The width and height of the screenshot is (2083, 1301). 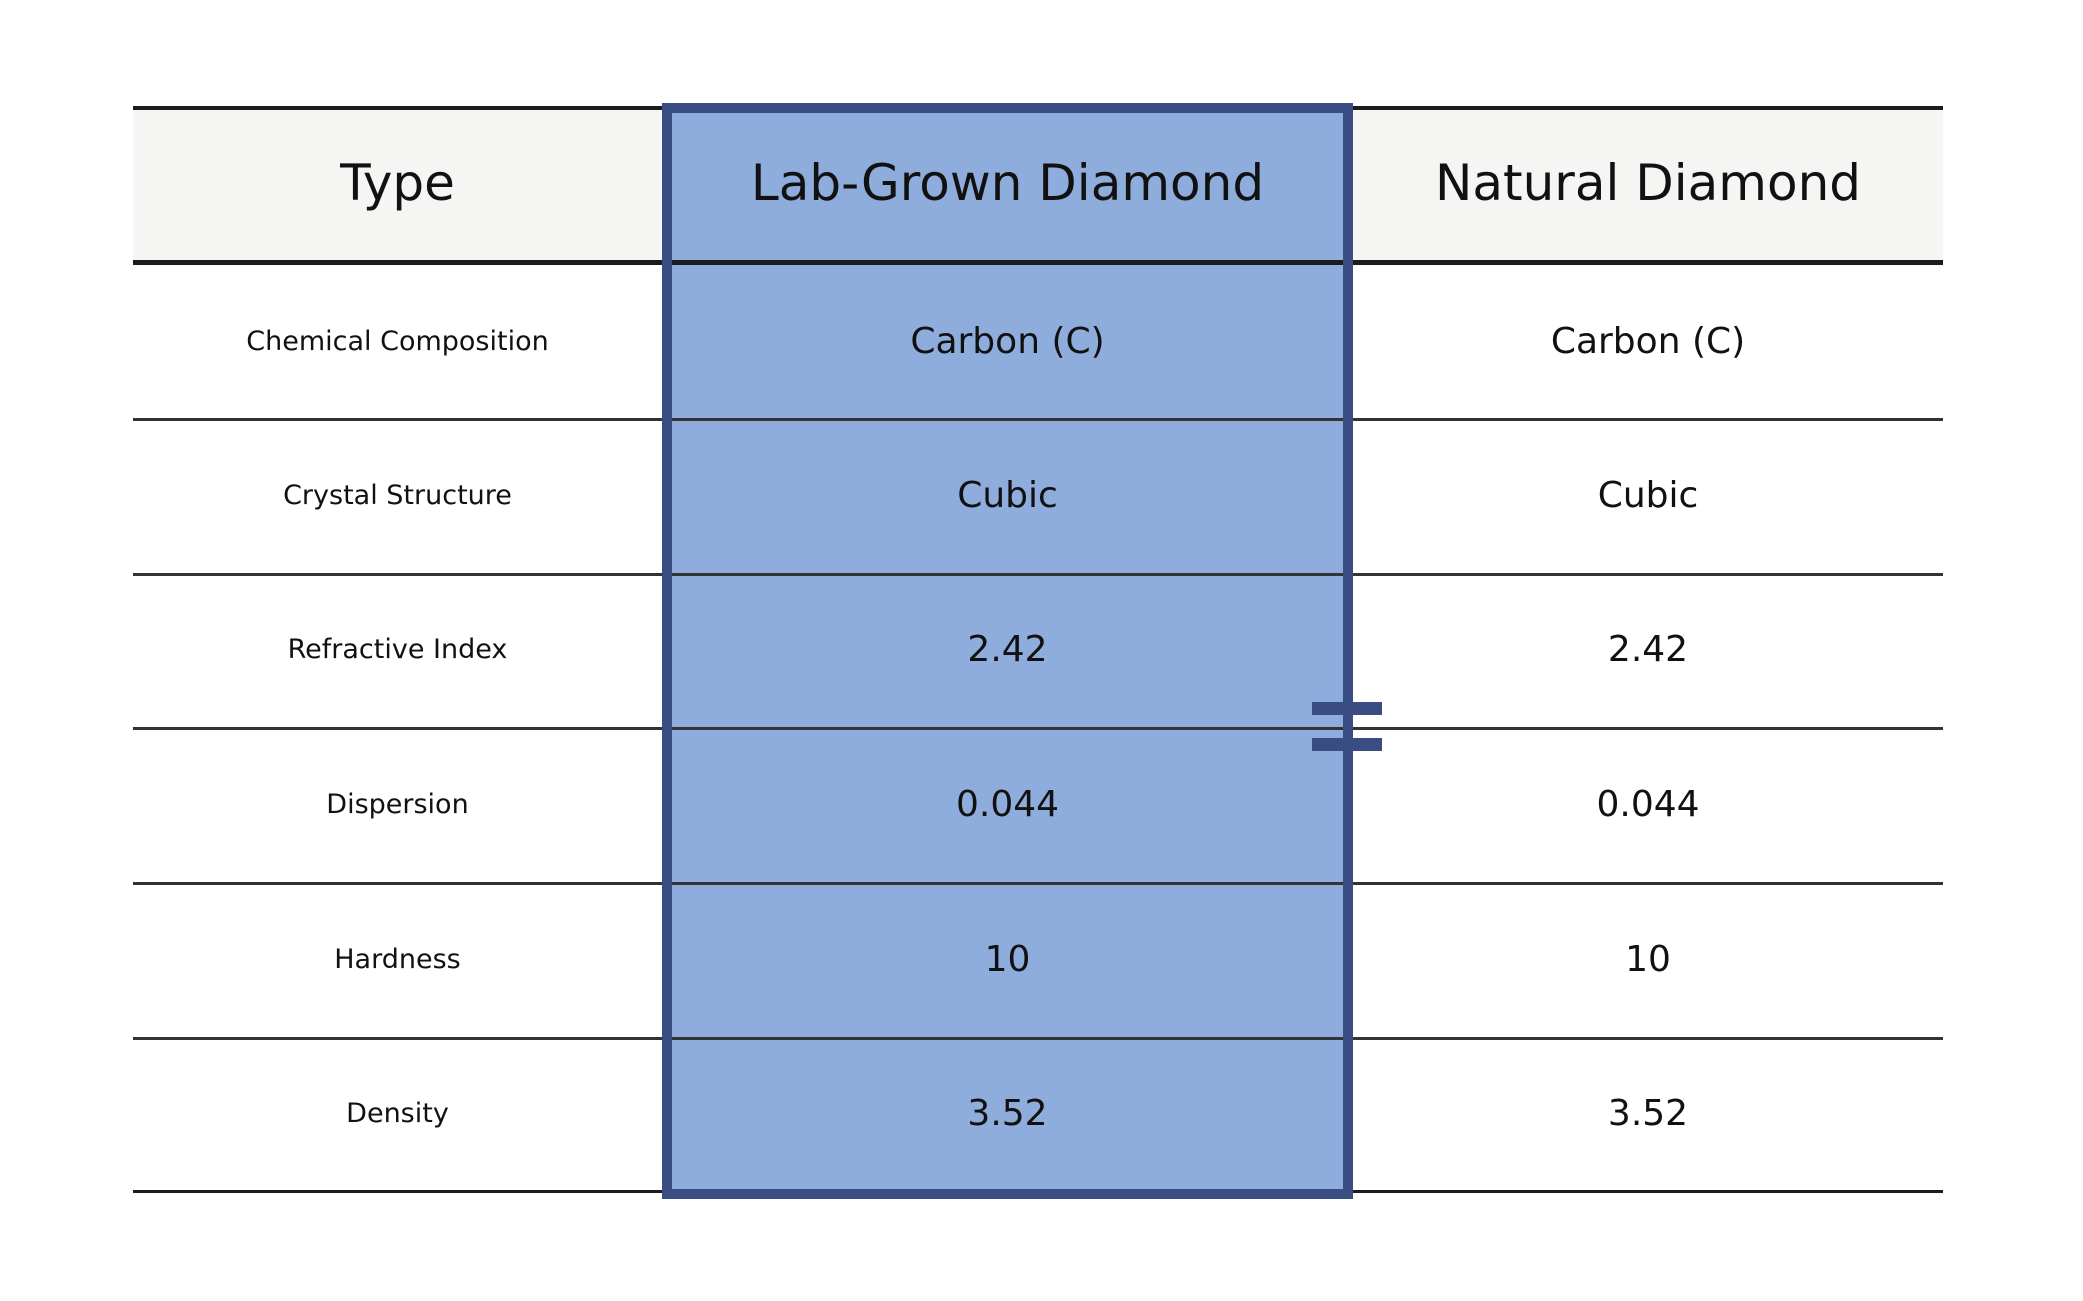 What do you see at coordinates (1347, 744) in the screenshot?
I see `selection-resize-handle-bottom` at bounding box center [1347, 744].